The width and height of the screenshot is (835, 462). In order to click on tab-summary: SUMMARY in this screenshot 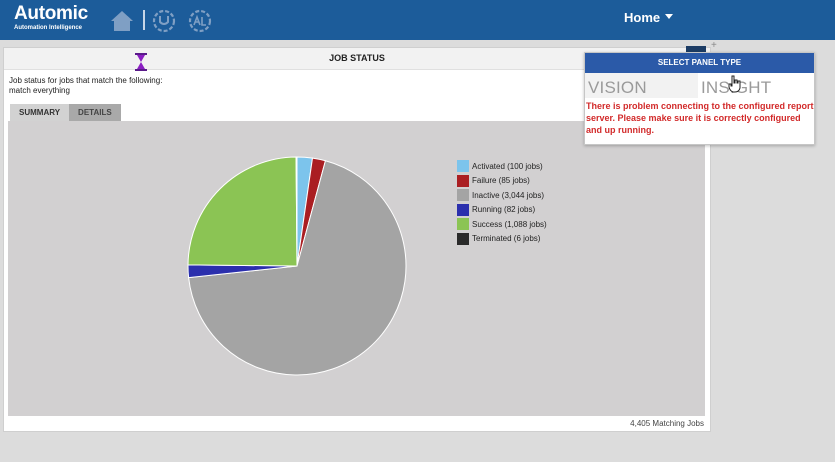, I will do `click(40, 112)`.